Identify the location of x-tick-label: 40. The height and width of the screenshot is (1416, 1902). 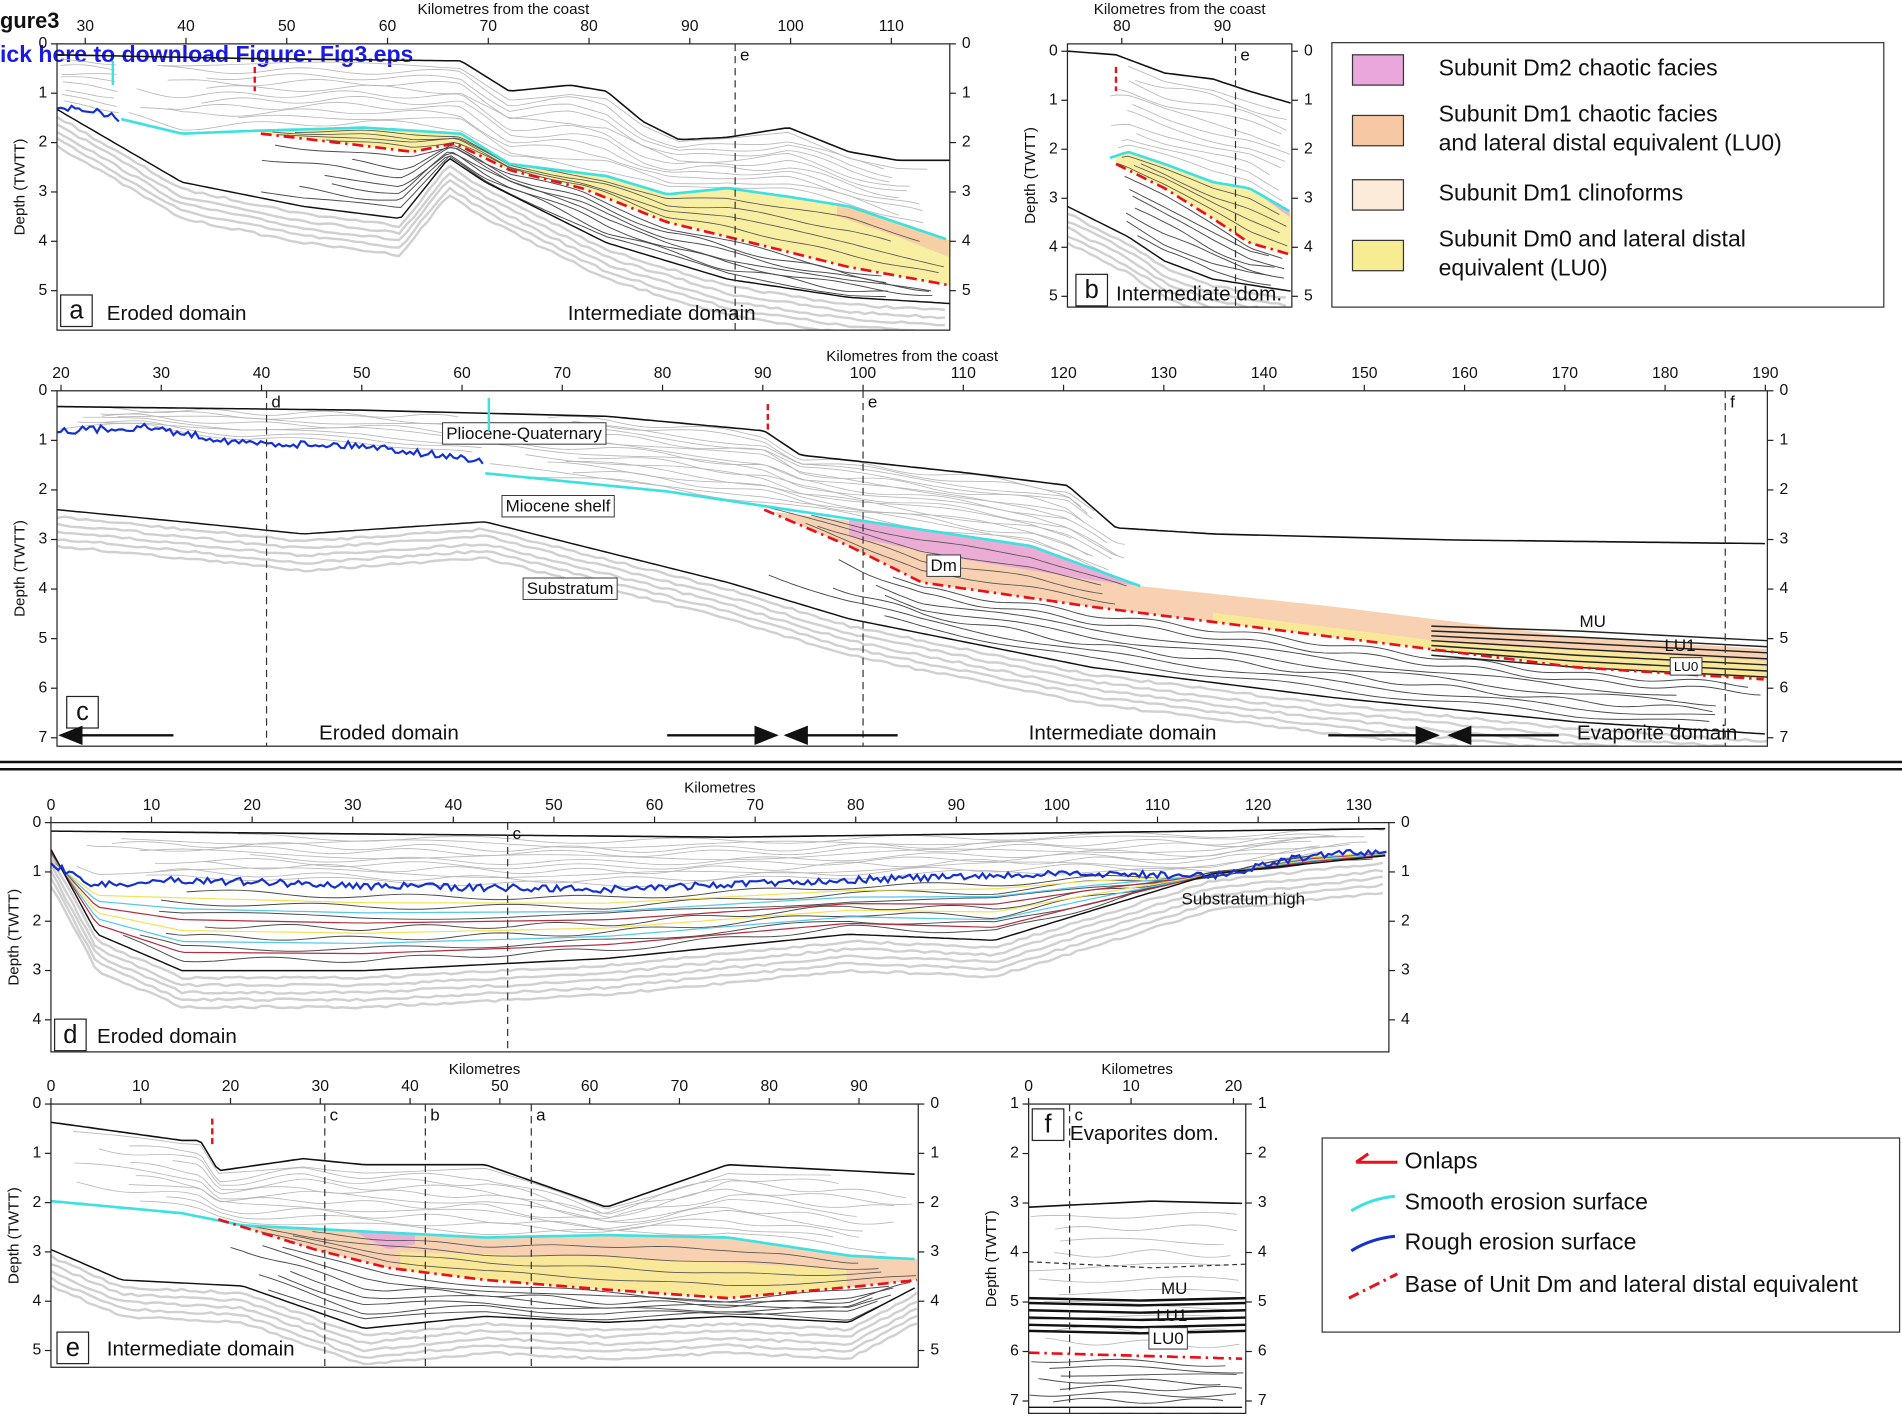
(186, 26).